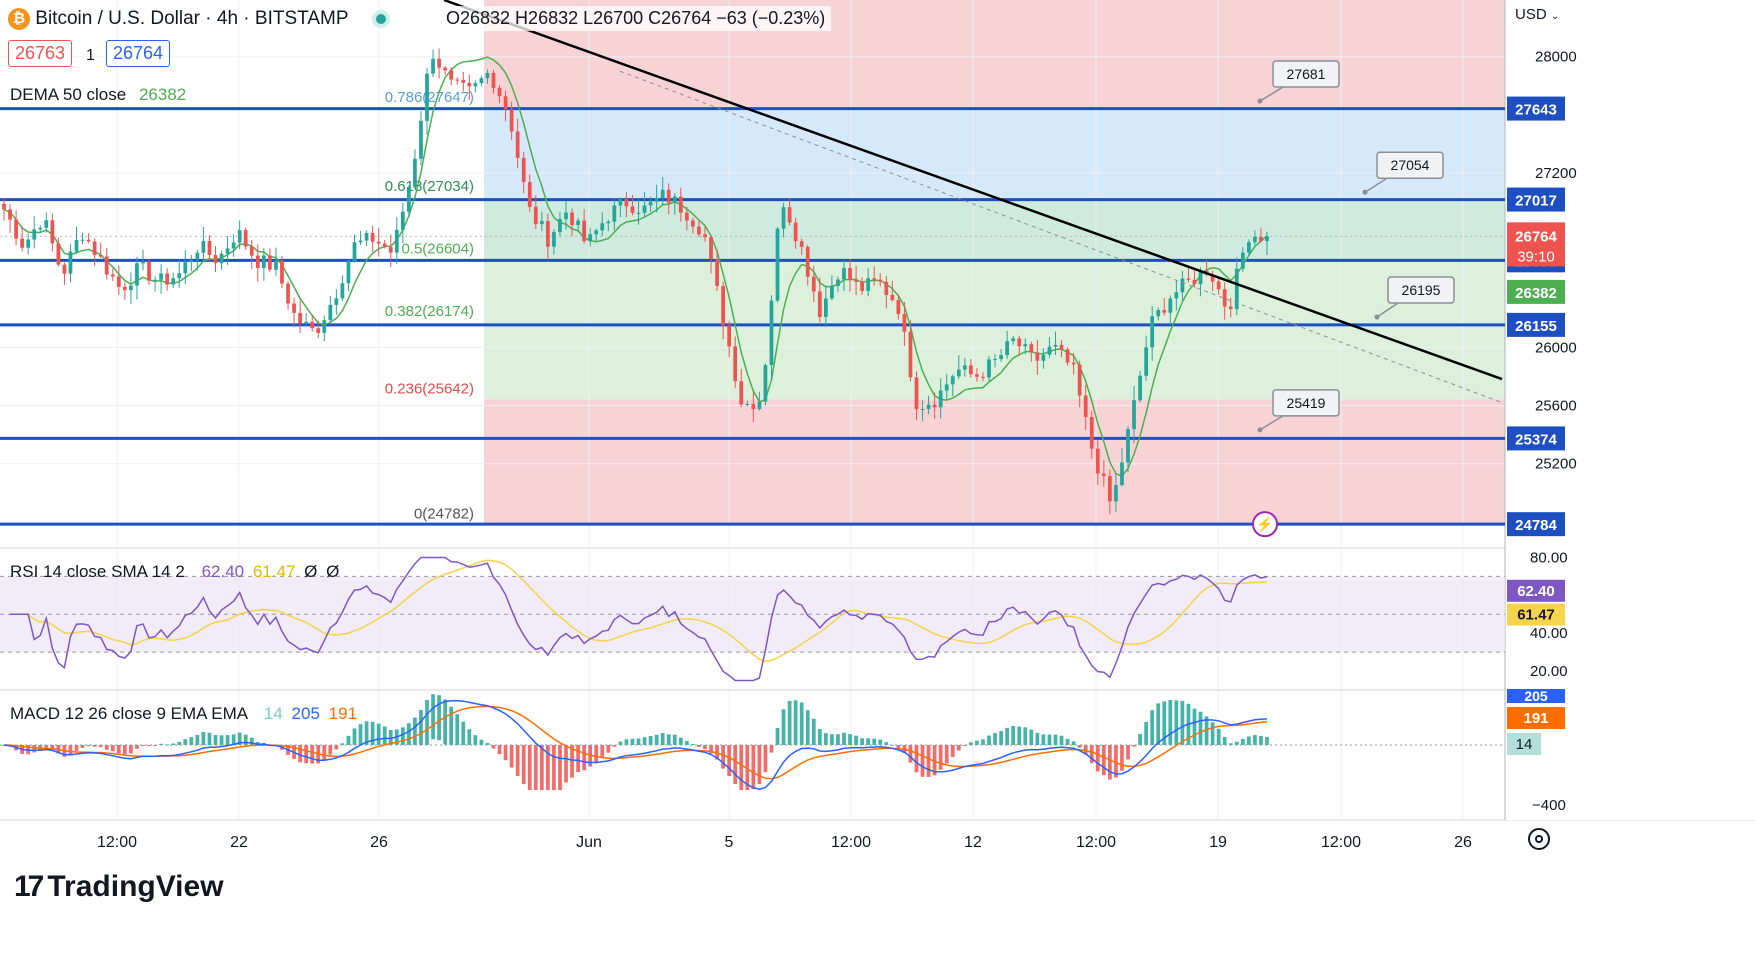 This screenshot has height=964, width=1755. What do you see at coordinates (1539, 839) in the screenshot?
I see `settings-gear-icon` at bounding box center [1539, 839].